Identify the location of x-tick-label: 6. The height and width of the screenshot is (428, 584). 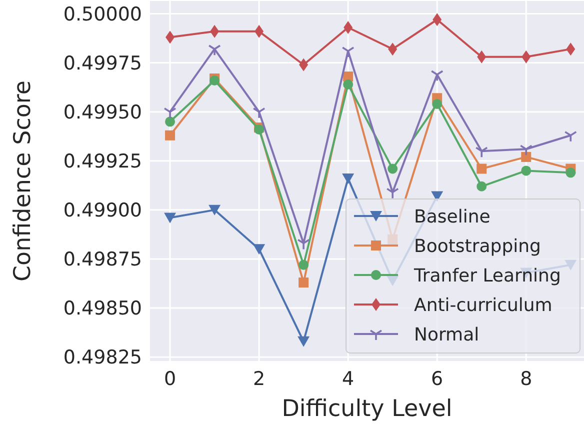
(437, 379).